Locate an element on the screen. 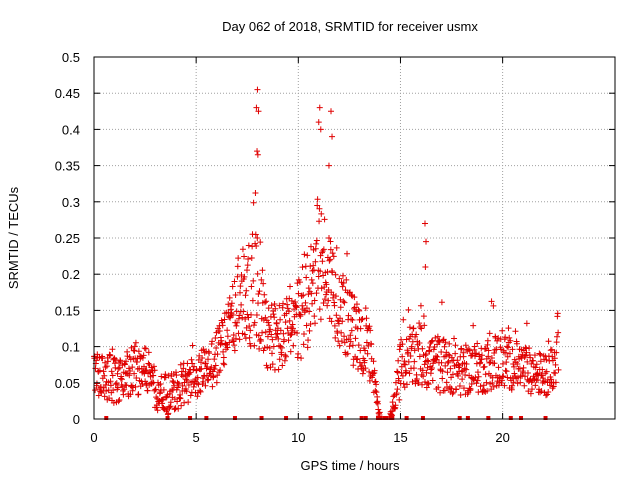 Image resolution: width=640 pixels, height=480 pixels. x-axis-label: GPS time / hours is located at coordinates (350, 465).